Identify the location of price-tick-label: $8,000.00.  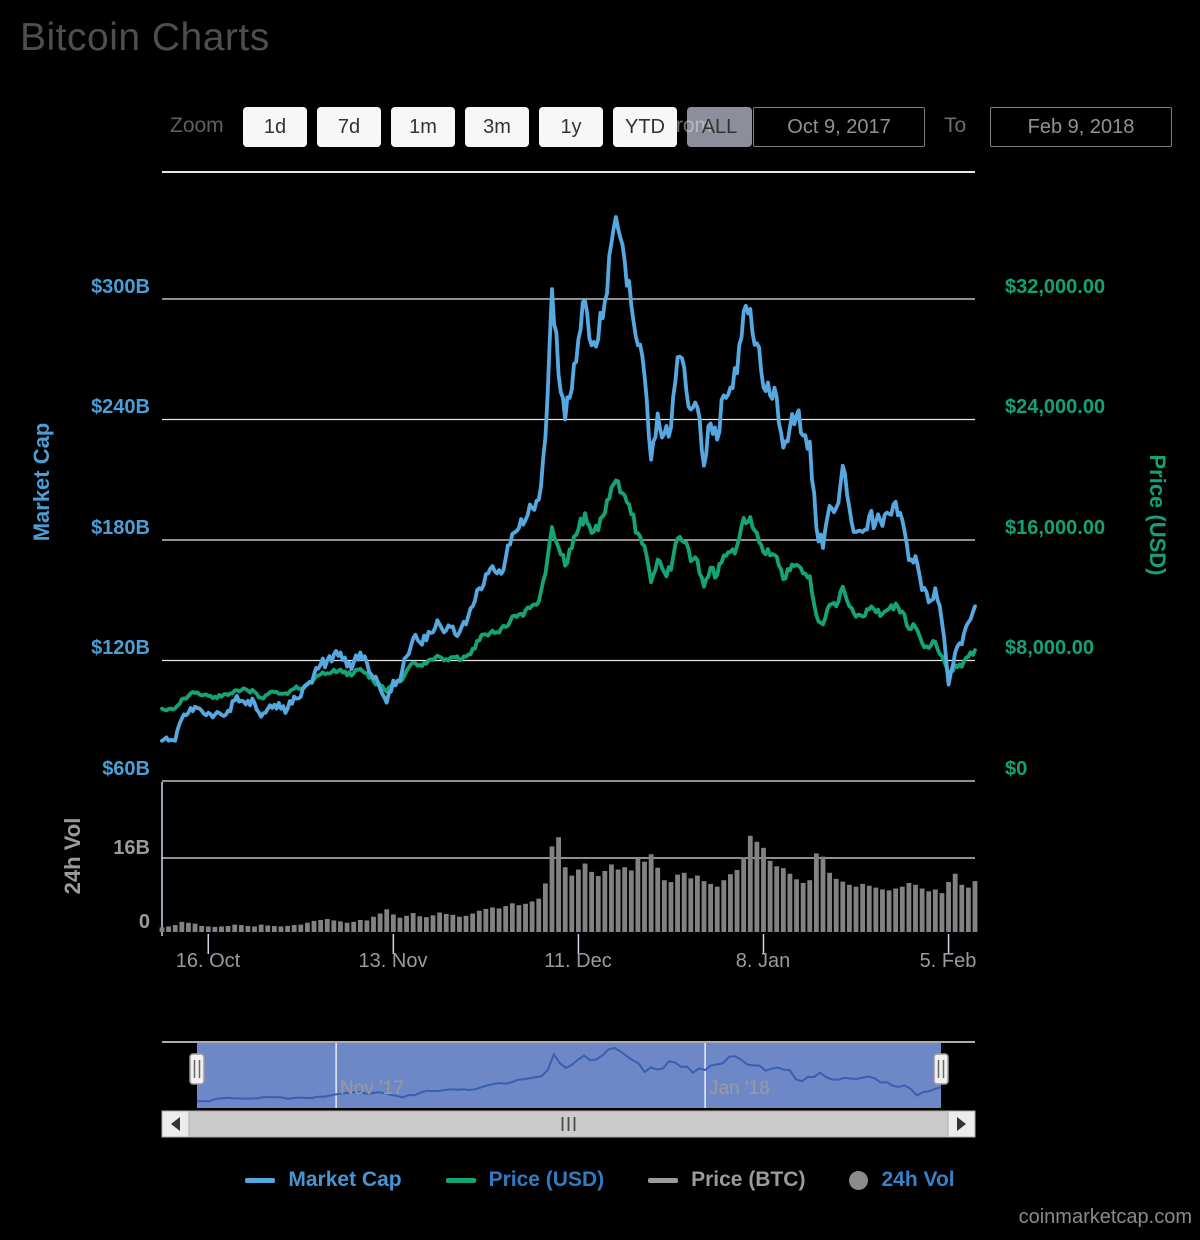
(1049, 648).